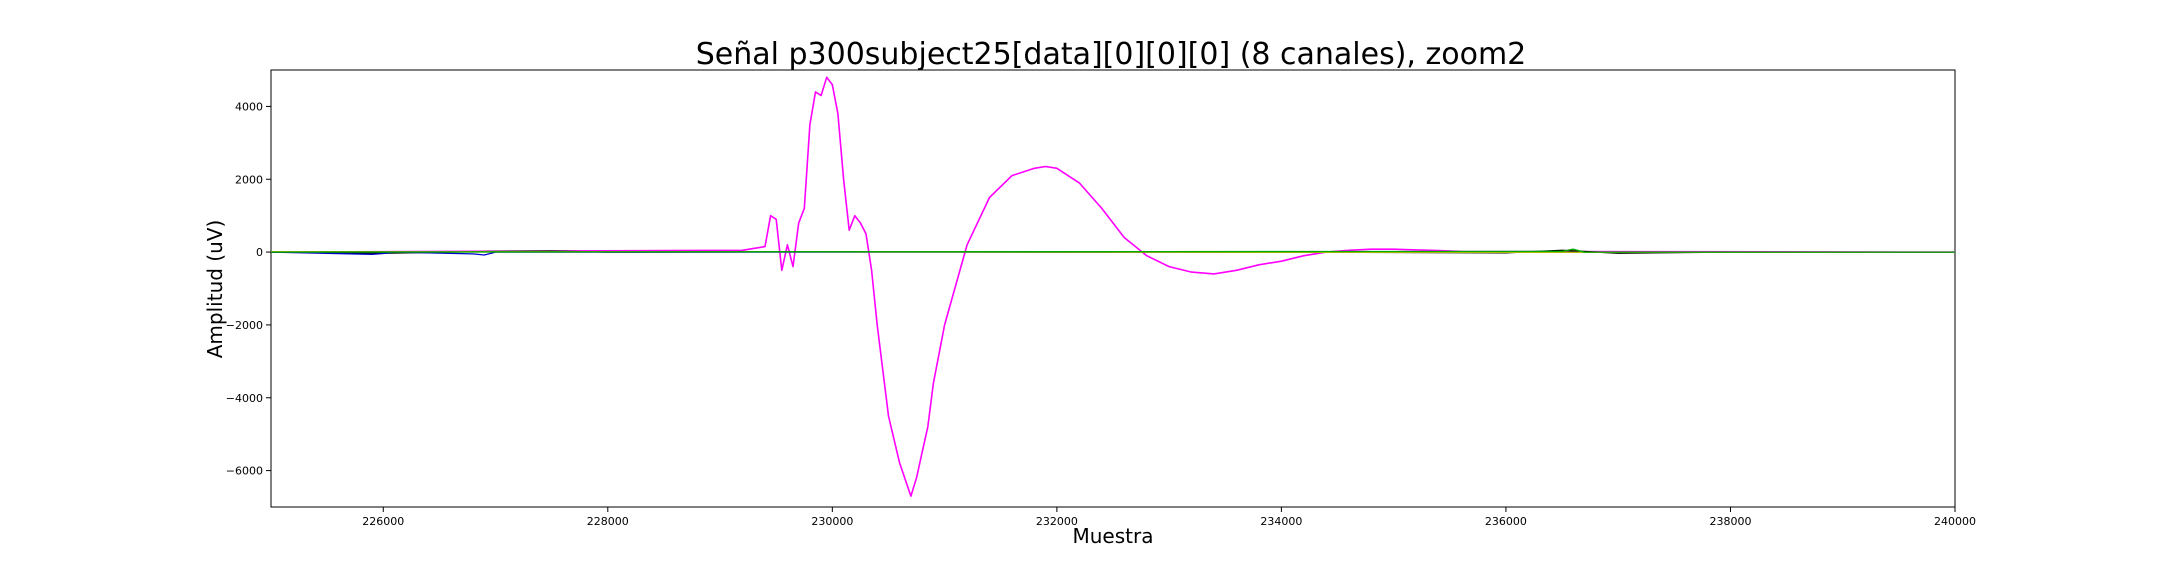  Describe the element at coordinates (244, 398) in the screenshot. I see `y-tick-label: −4000` at that location.